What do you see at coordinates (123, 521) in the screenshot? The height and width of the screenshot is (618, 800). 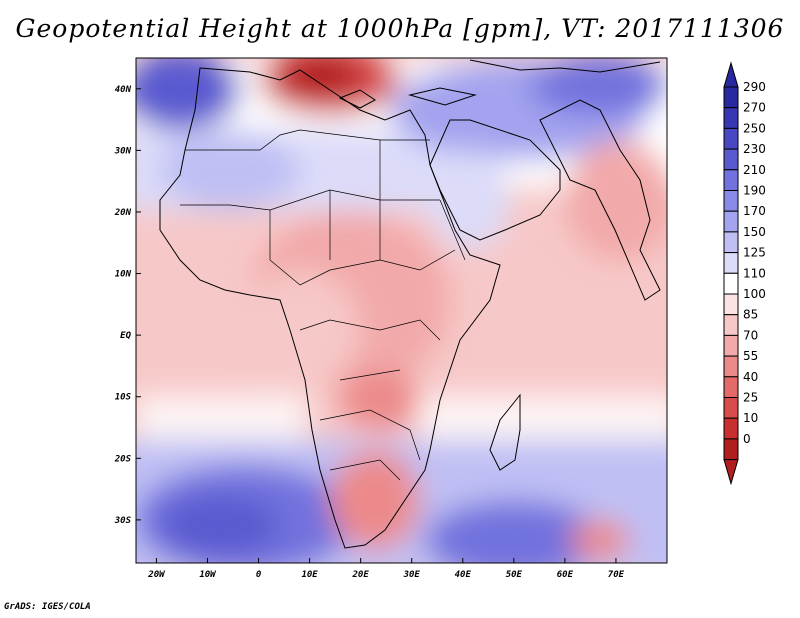 I see `y-tick-label: 30S` at bounding box center [123, 521].